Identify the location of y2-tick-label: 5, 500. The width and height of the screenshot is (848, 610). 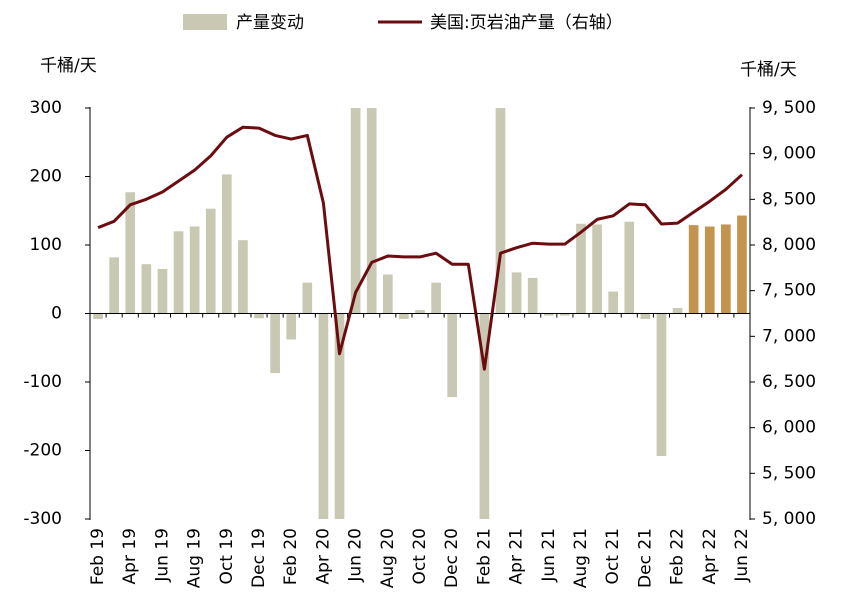
(789, 473).